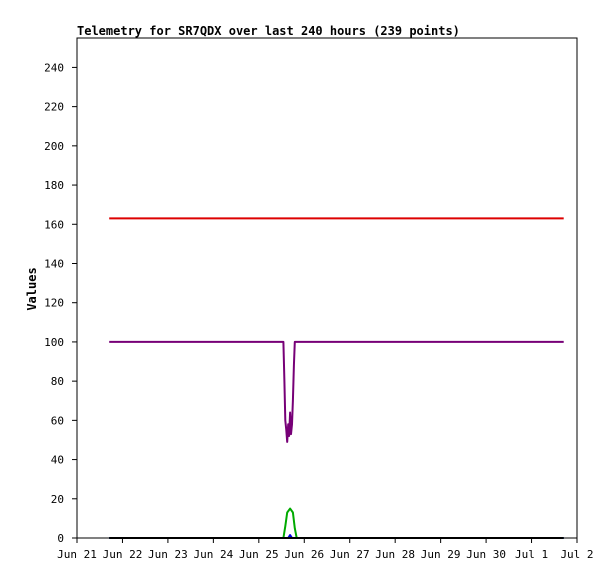 The width and height of the screenshot is (615, 579). I want to click on y-tick-label: 80, so click(57, 381).